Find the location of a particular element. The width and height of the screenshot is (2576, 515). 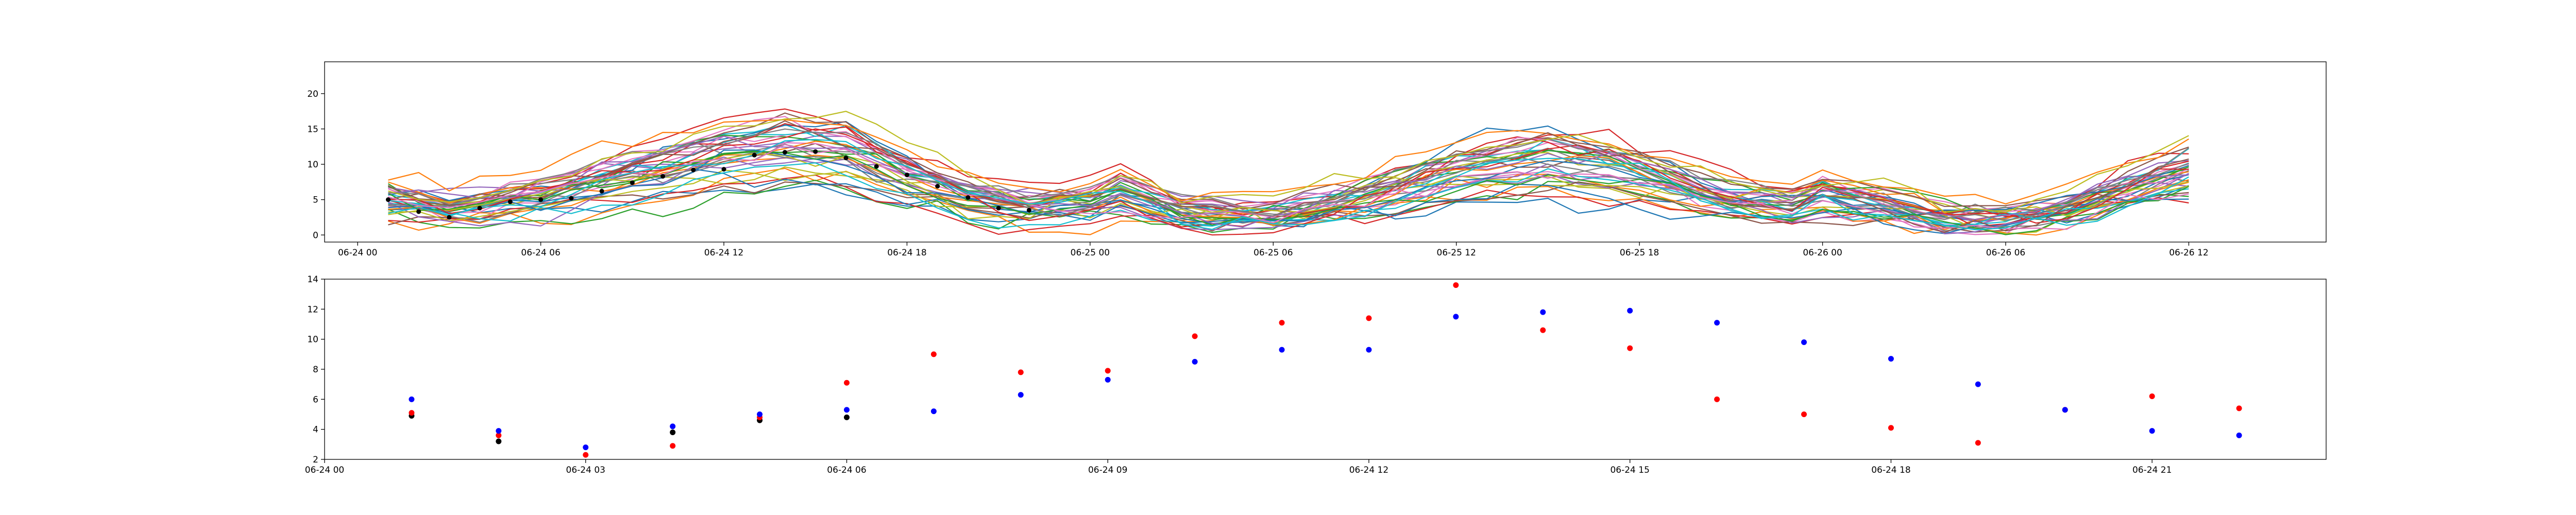

top-y-tick-label: 10 is located at coordinates (312, 165).